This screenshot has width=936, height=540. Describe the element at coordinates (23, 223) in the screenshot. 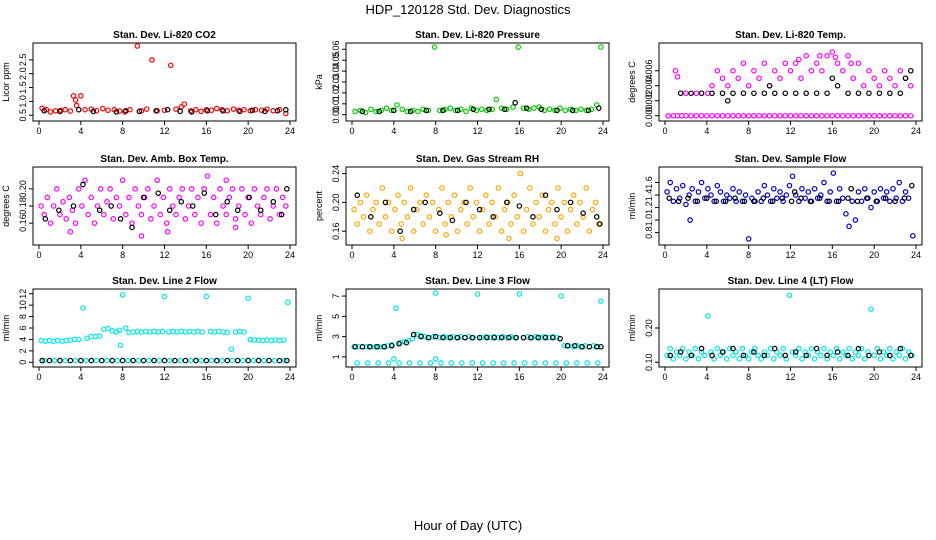

I see `y-tick-label: 0.16` at that location.